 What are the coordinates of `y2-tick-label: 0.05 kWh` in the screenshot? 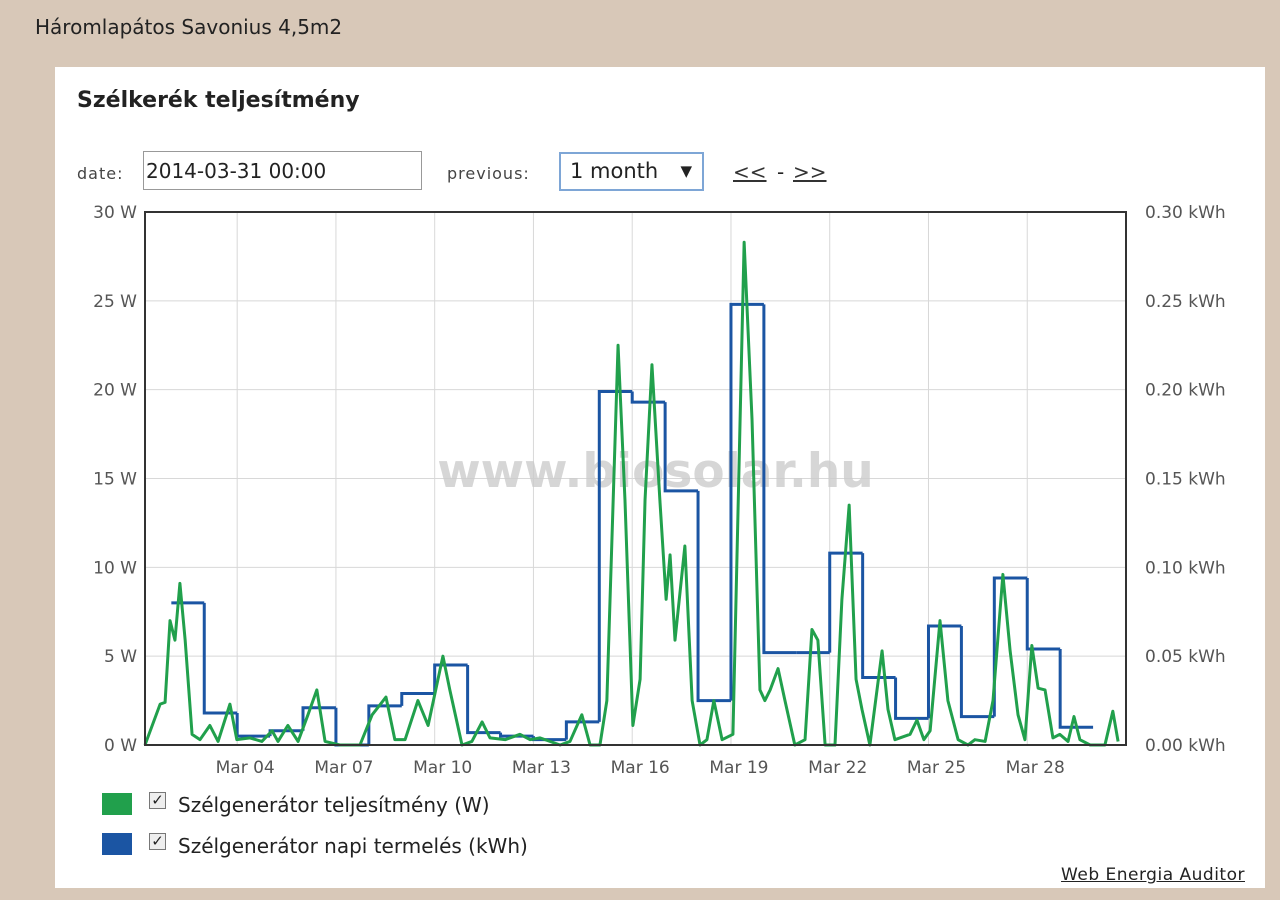 It's located at (1185, 657).